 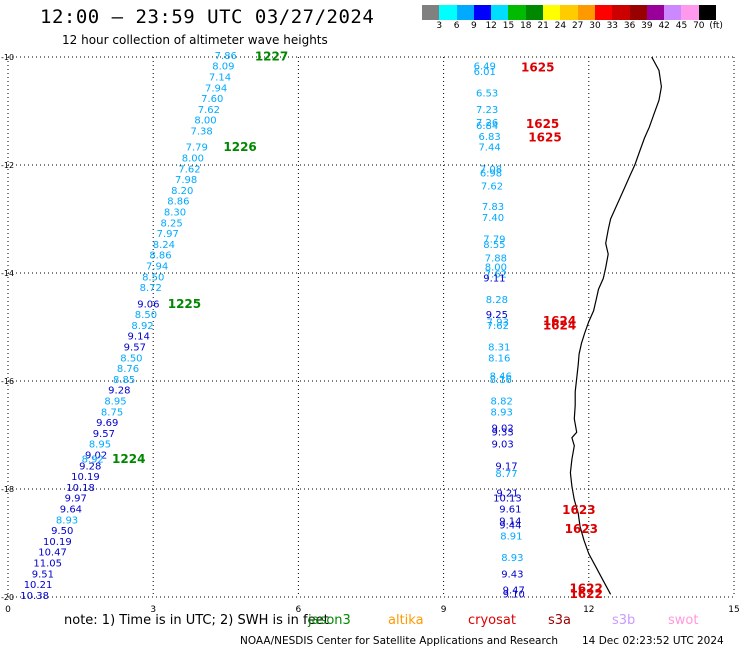 I want to click on wave-height-label: 7.86, so click(x=226, y=56).